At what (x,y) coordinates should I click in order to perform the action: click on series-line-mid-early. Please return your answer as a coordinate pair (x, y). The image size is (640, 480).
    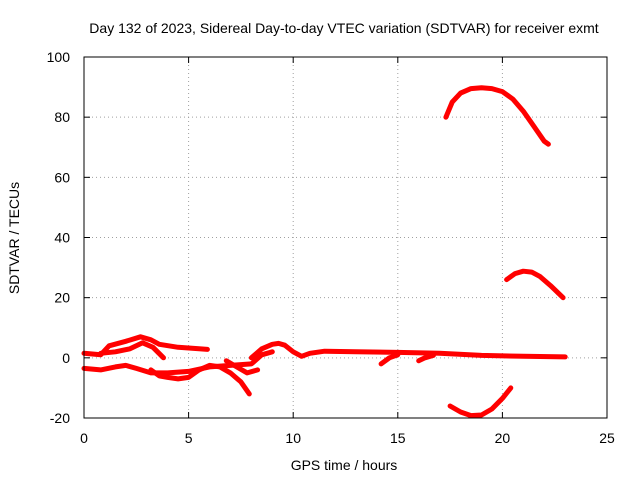
    Looking at the image, I should click on (132, 350).